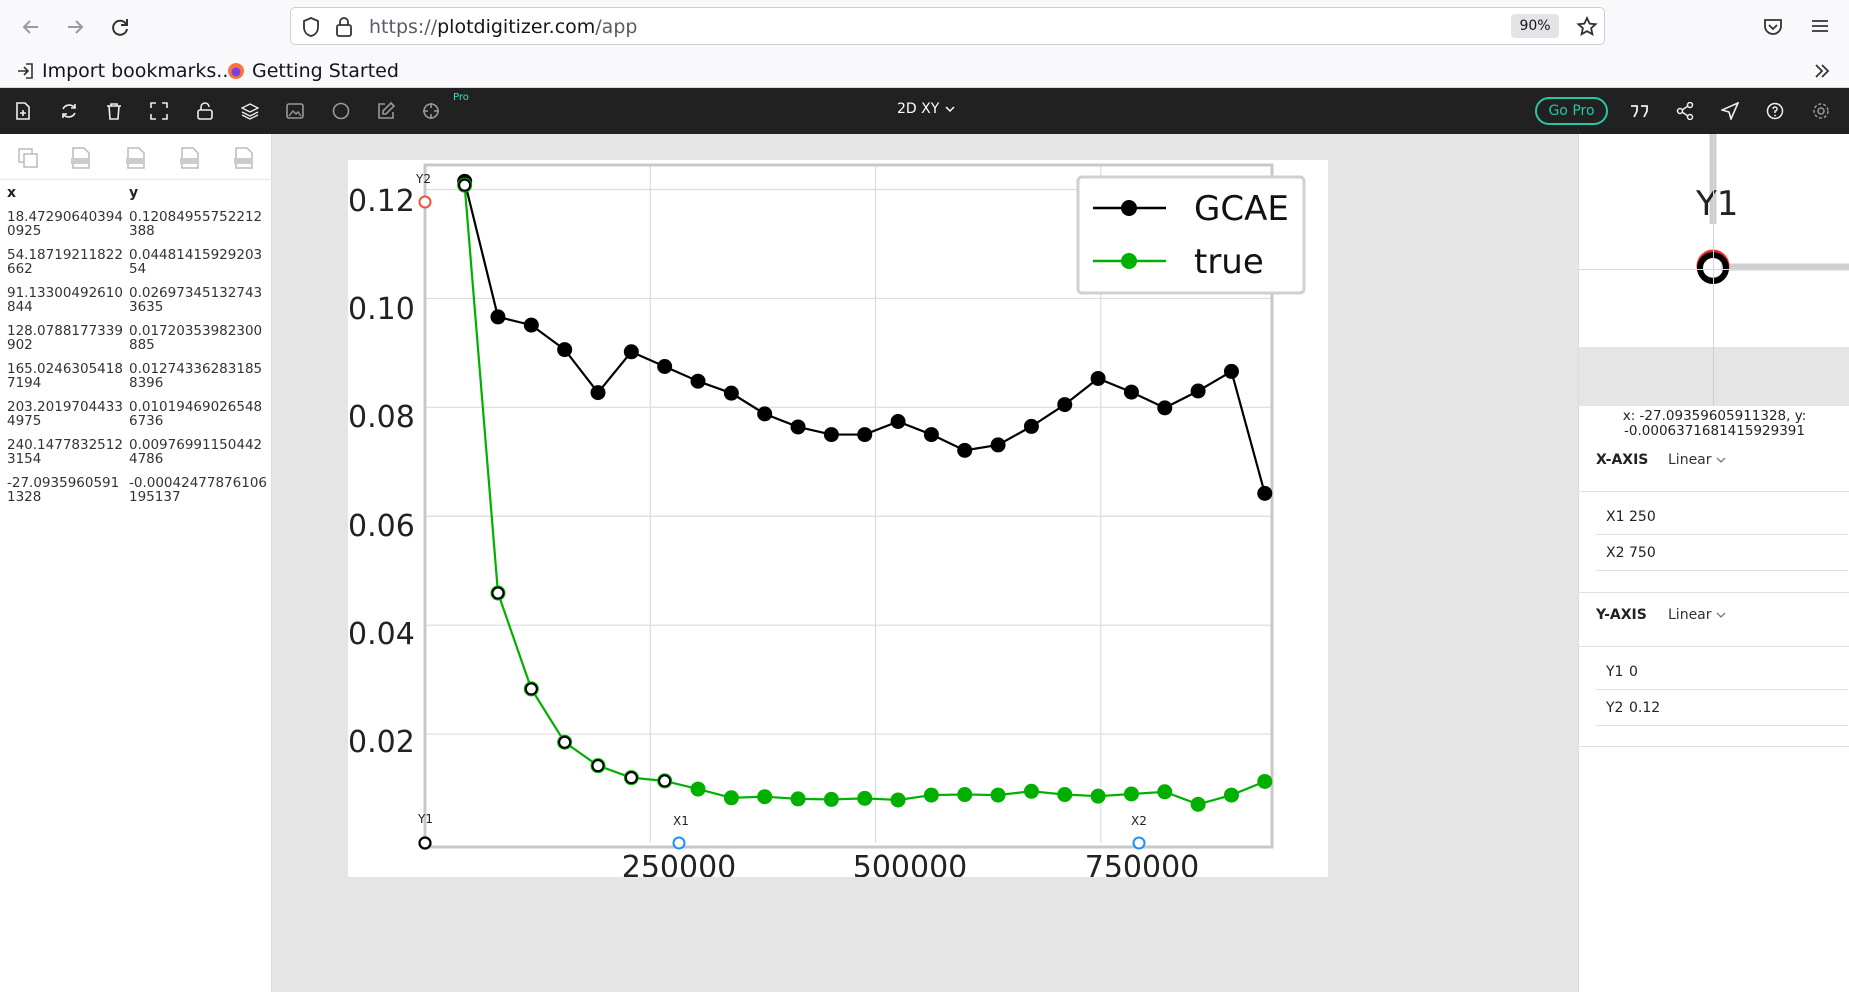  Describe the element at coordinates (205, 111) in the screenshot. I see `unlock-button` at that location.